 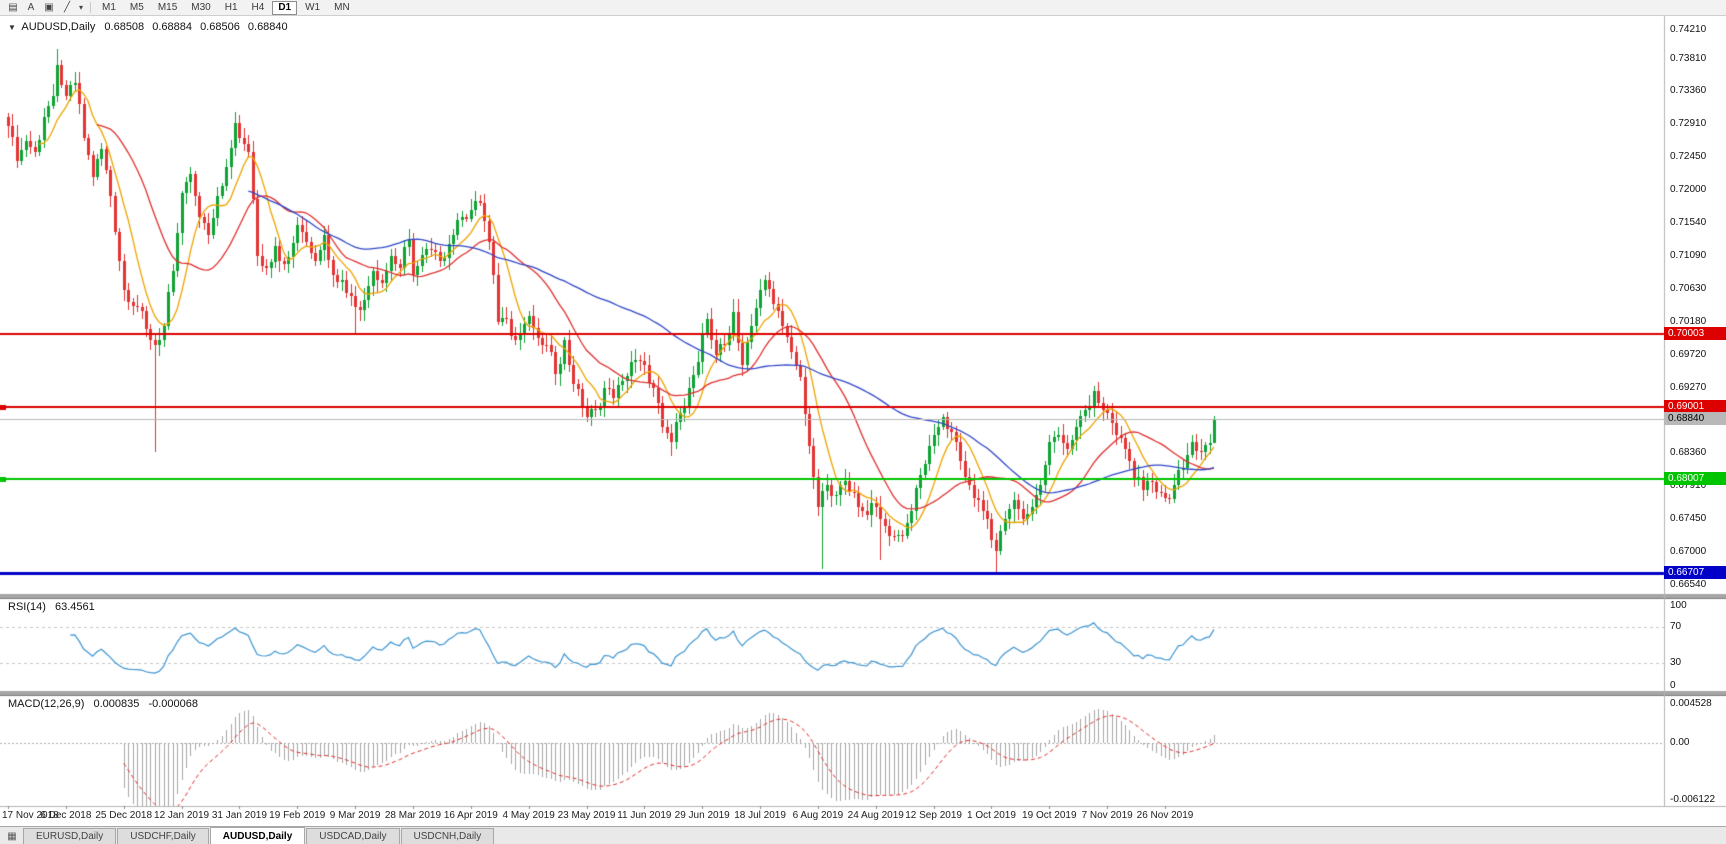 What do you see at coordinates (1673, 685) in the screenshot?
I see `rsi-level-label: 0` at bounding box center [1673, 685].